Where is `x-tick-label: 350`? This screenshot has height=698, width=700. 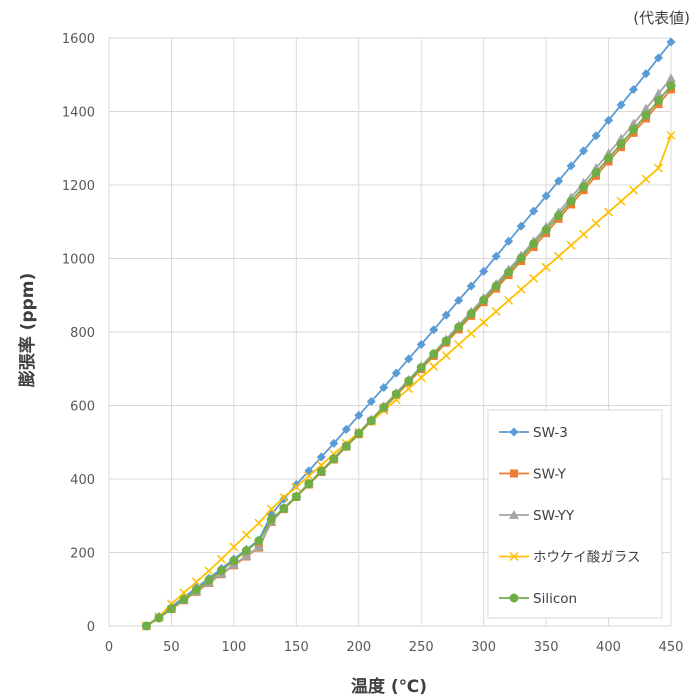 x-tick-label: 350 is located at coordinates (546, 647).